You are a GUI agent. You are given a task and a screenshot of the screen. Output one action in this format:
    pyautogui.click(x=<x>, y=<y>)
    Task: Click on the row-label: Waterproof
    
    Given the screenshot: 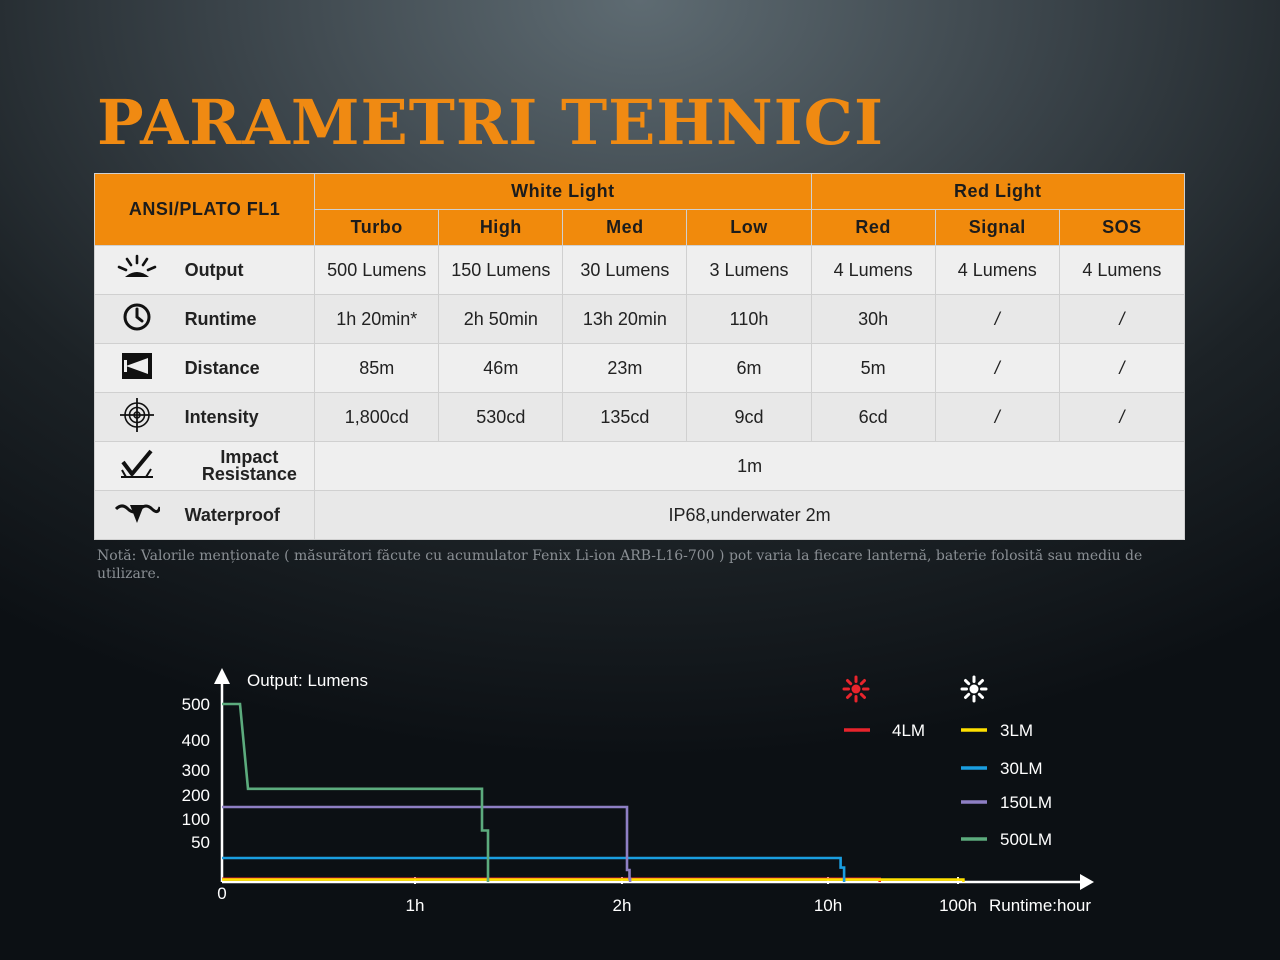 What is the action you would take?
    pyautogui.click(x=247, y=515)
    